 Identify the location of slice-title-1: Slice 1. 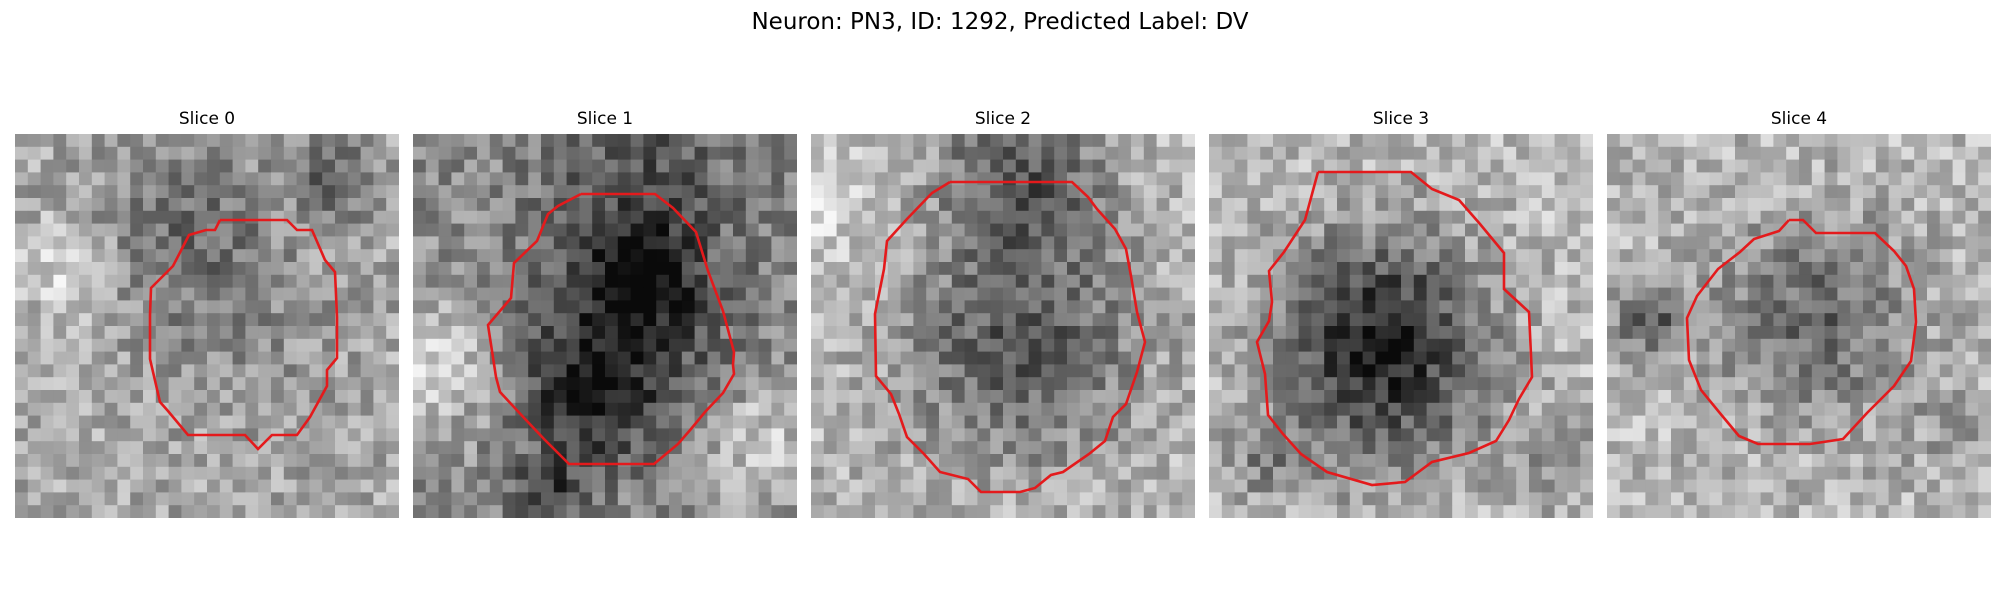
(605, 119).